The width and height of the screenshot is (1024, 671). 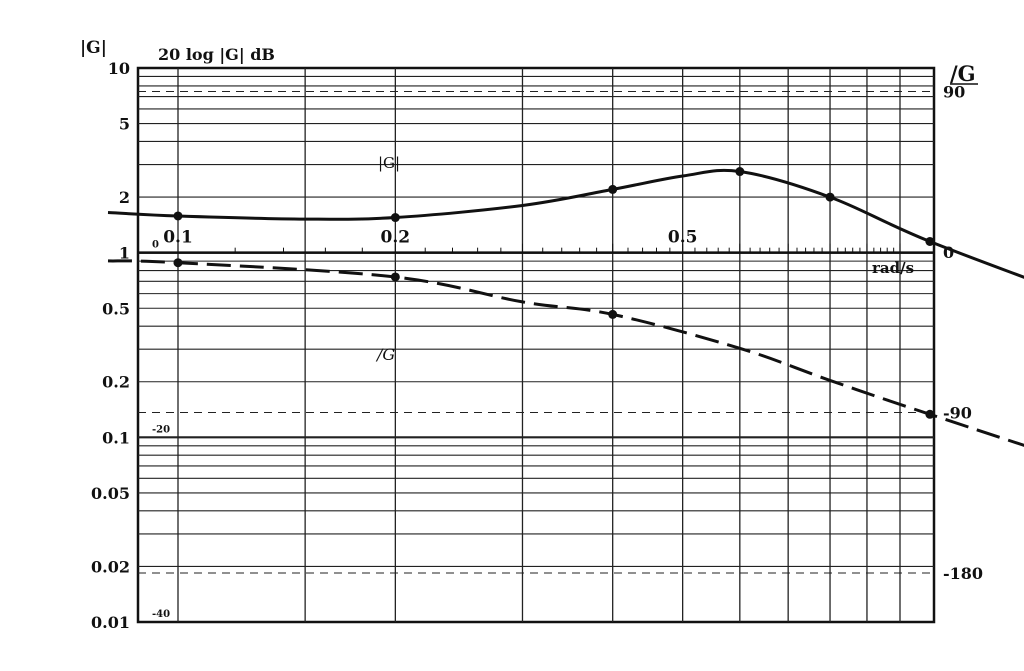 What do you see at coordinates (565, 223) in the screenshot?
I see `magnitude-curve` at bounding box center [565, 223].